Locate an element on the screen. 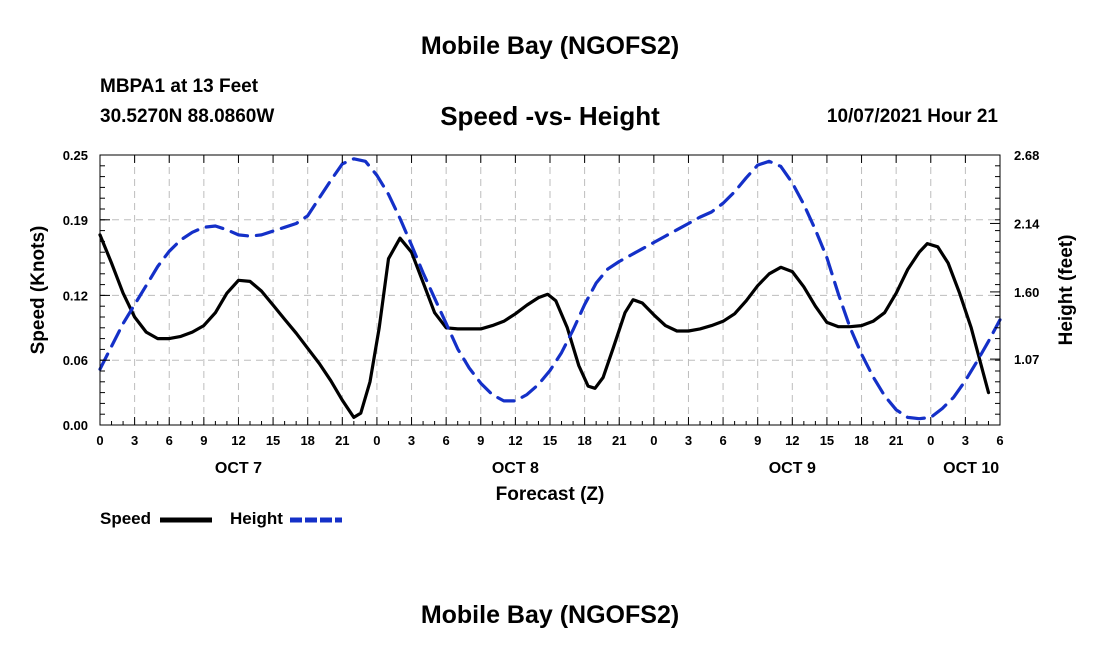 Image resolution: width=1100 pixels, height=650 pixels. y2-tick-label: 2.14 is located at coordinates (1027, 223).